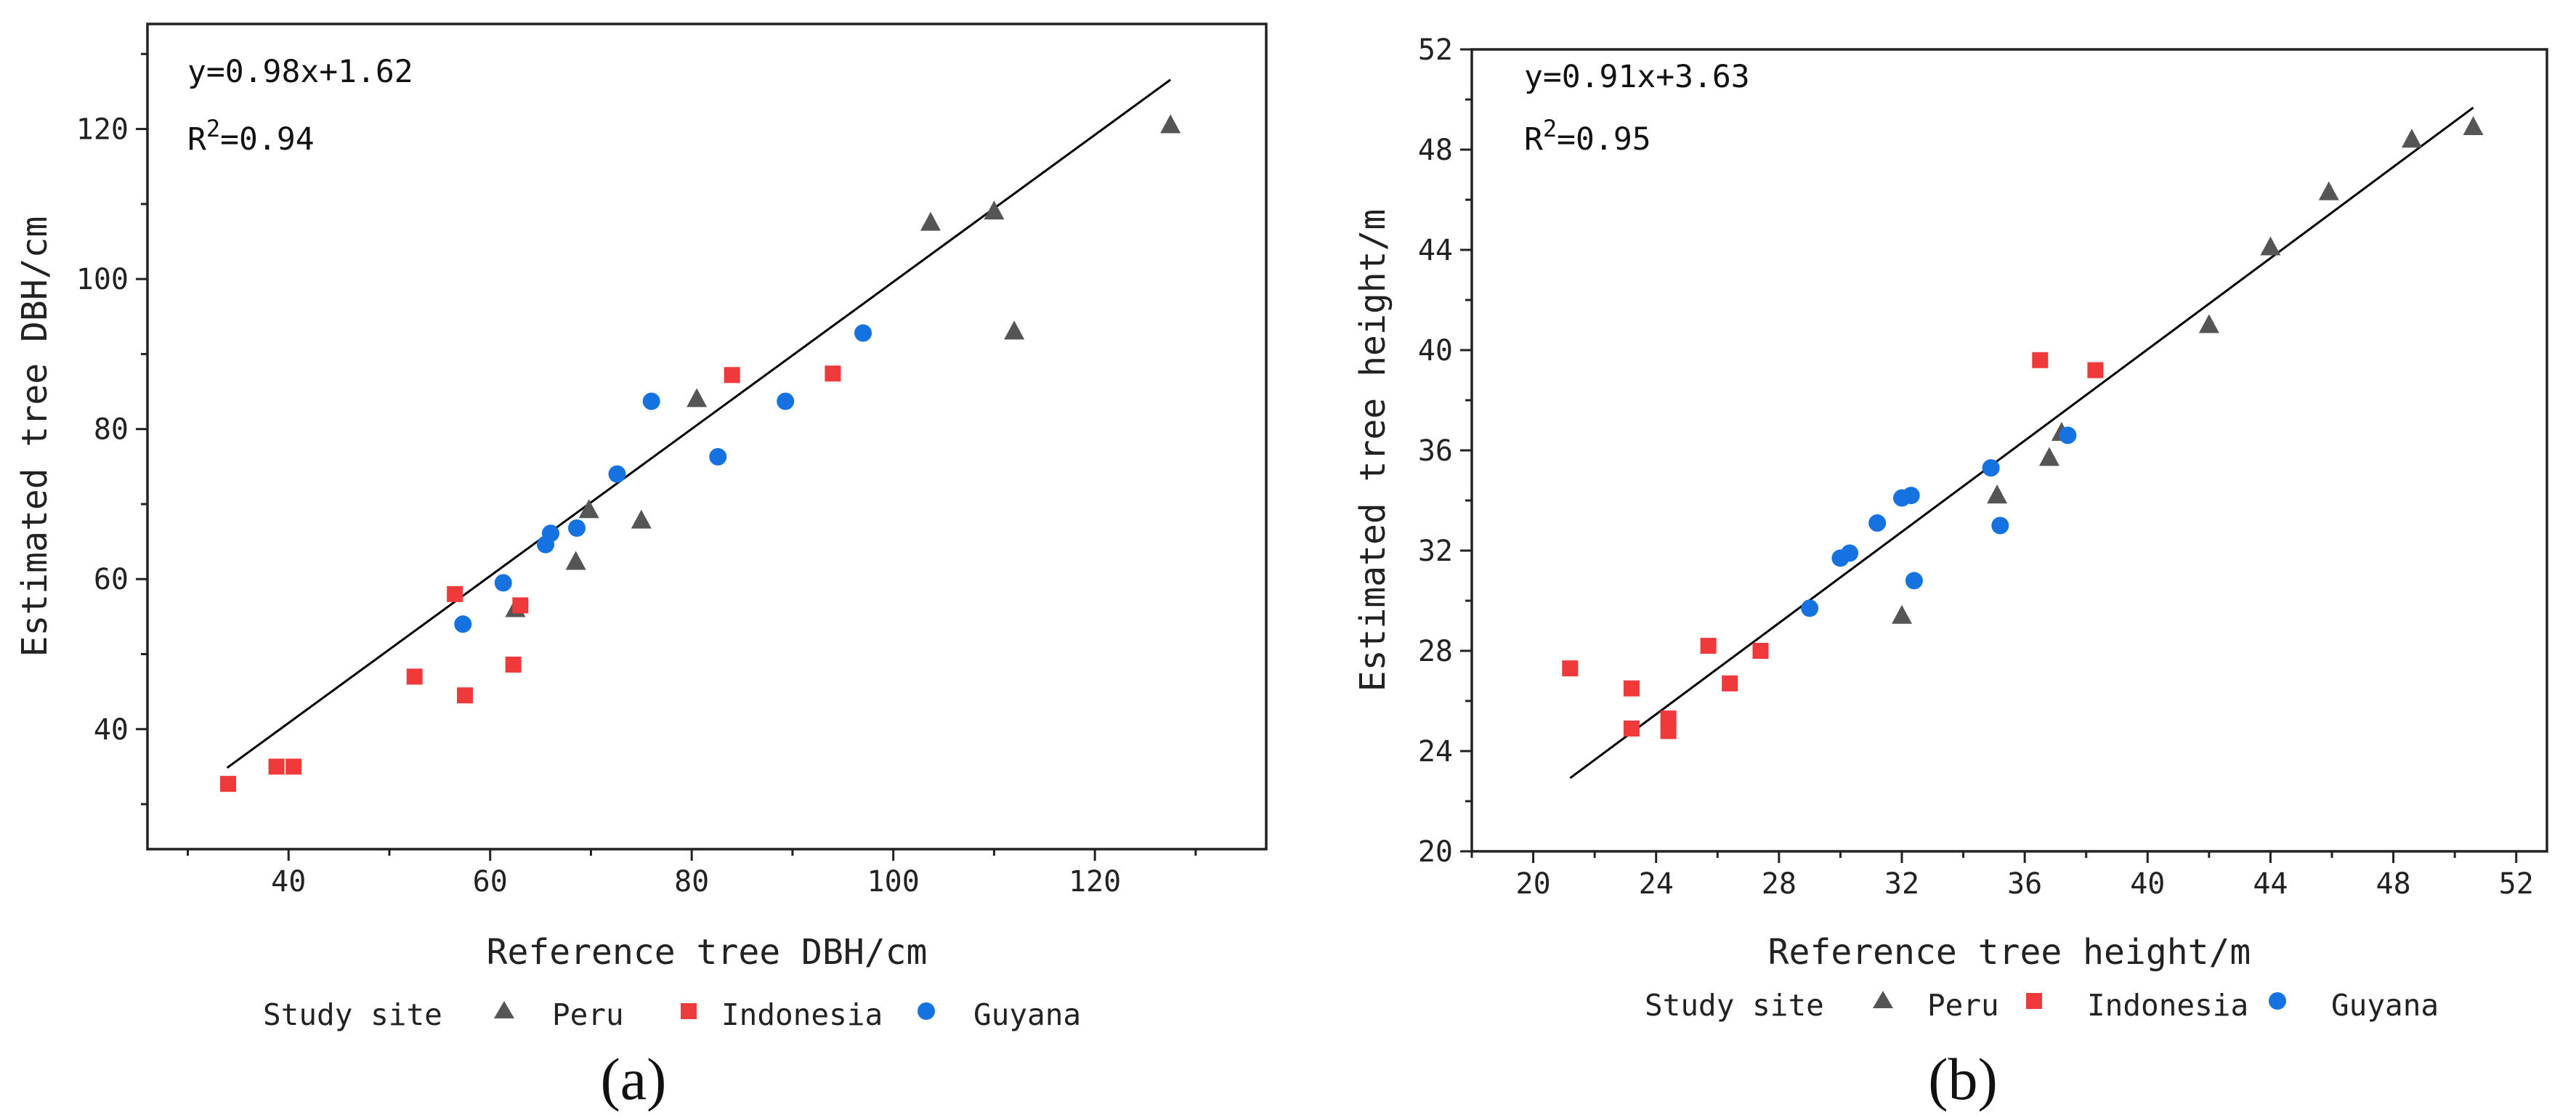  What do you see at coordinates (102, 279) in the screenshot?
I see `y-tick-label: 100` at bounding box center [102, 279].